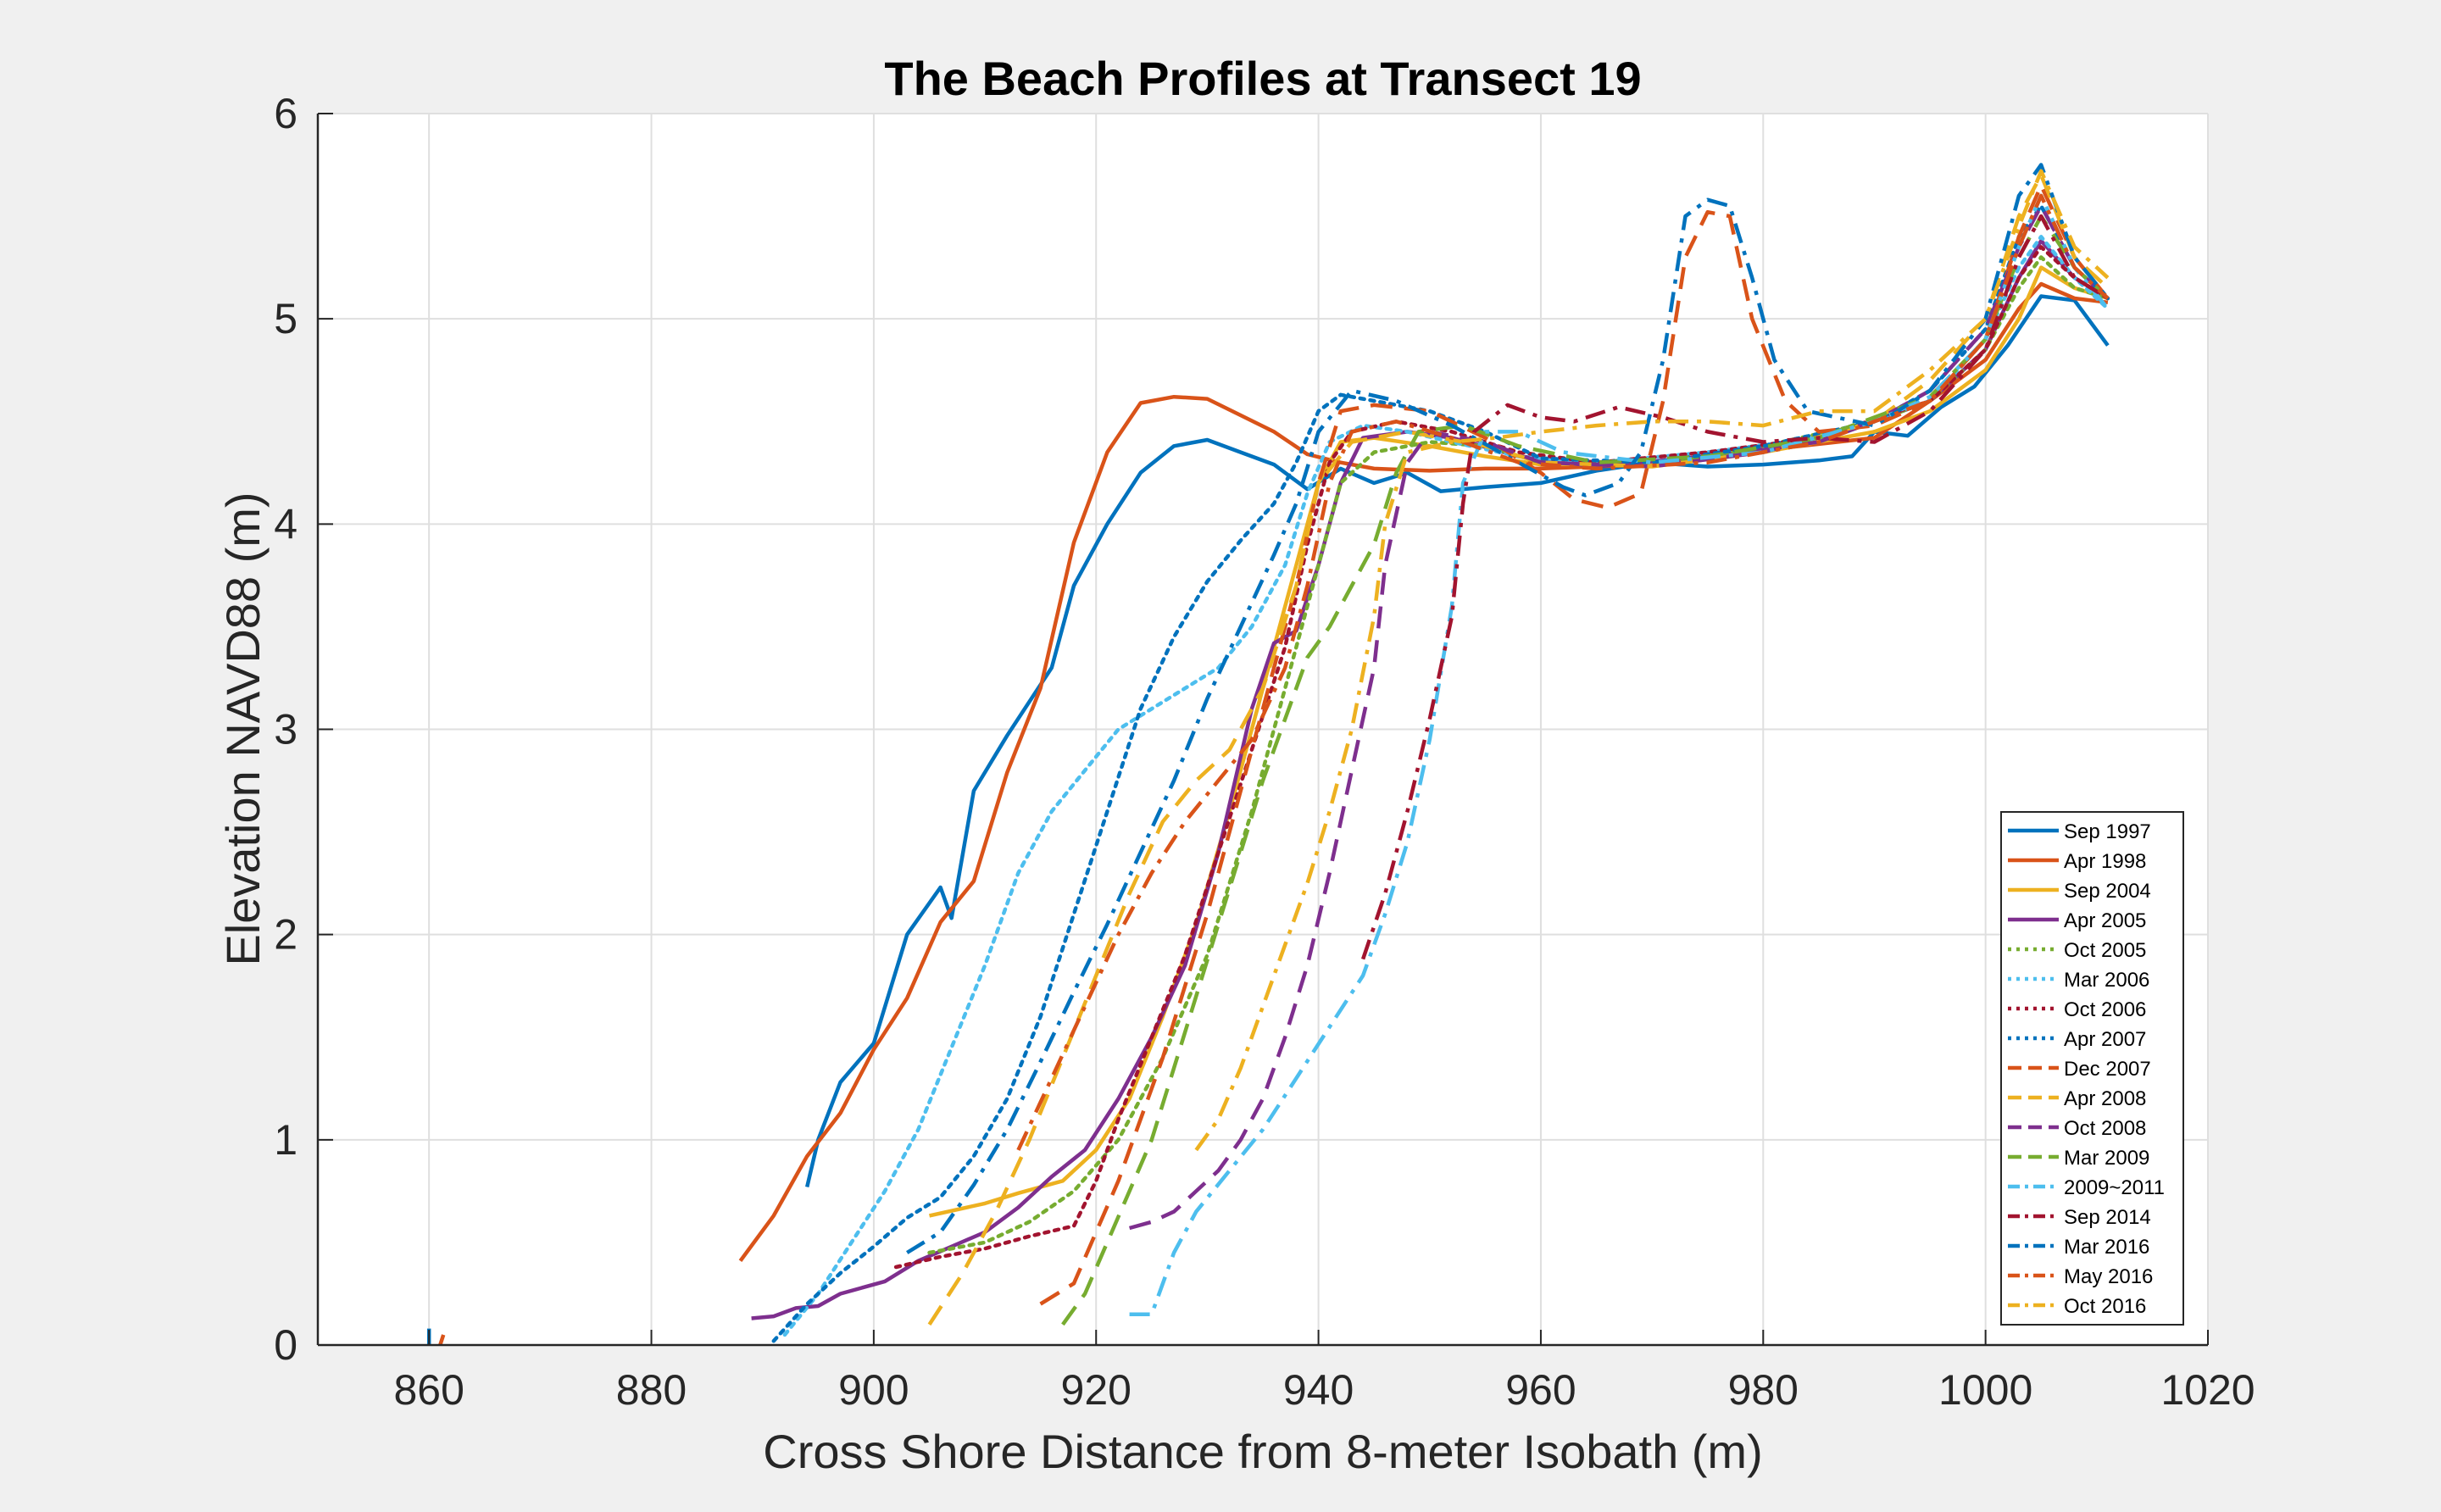 The width and height of the screenshot is (2441, 1512). Describe the element at coordinates (1262, 78) in the screenshot. I see `chart-title: The Beach Profiles at Transect 19` at that location.